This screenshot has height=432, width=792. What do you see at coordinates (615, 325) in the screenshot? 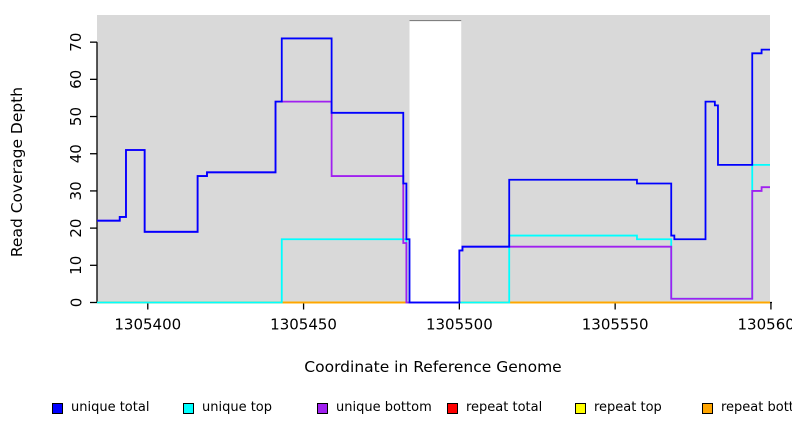
I see `x-tick-label: 1305550` at bounding box center [615, 325].